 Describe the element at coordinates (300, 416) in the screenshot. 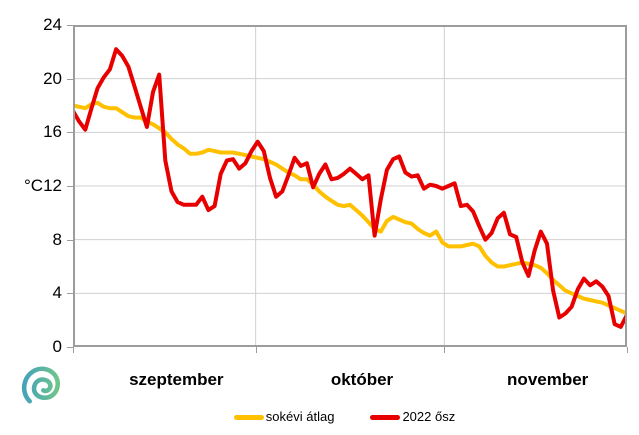

I see `legend-label: sokévi átlag` at that location.